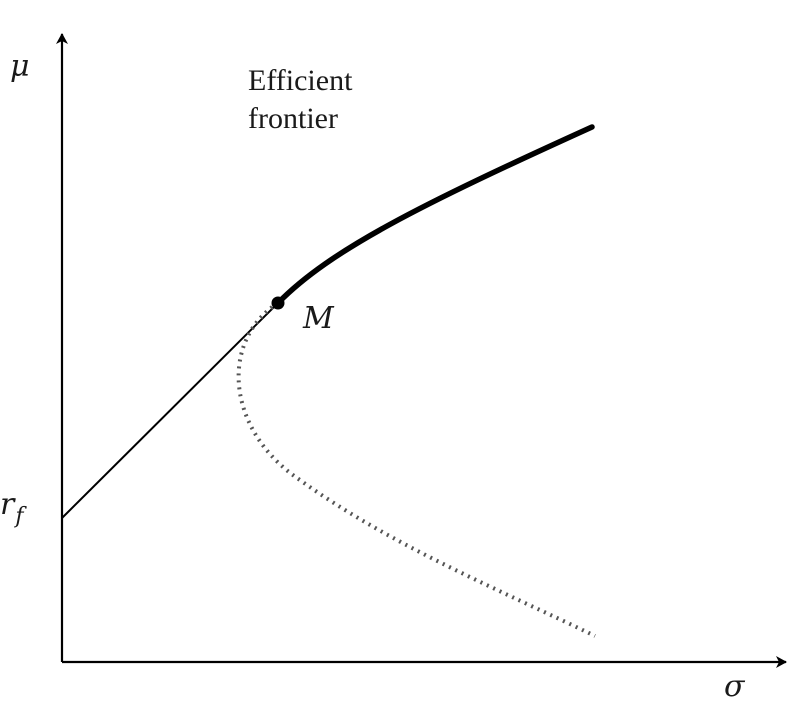 This screenshot has height=704, width=802. I want to click on risk-free-rate-base: r, so click(8, 504).